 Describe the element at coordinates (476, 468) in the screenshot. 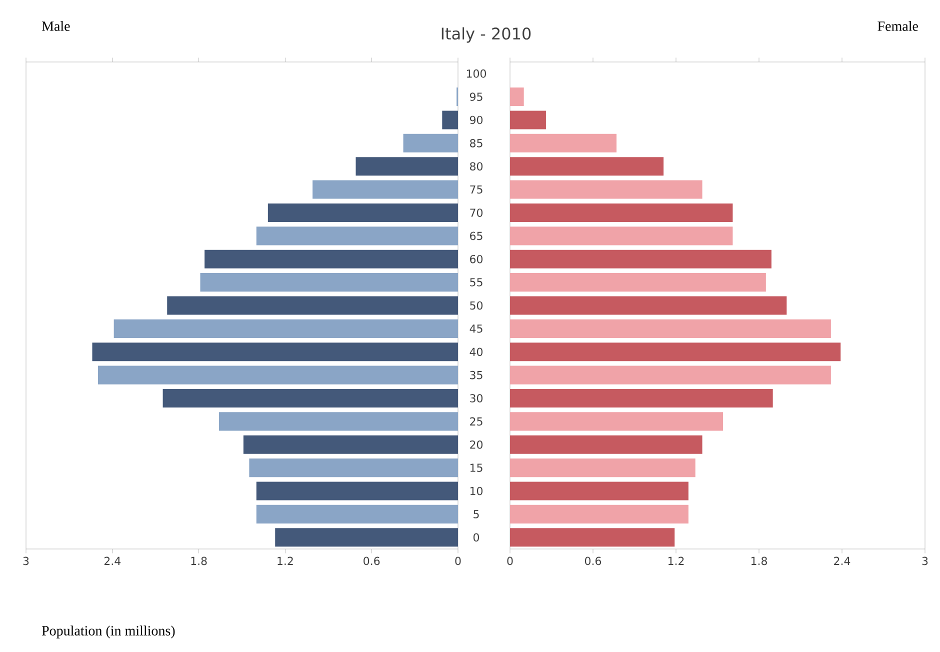

I see `y-tick-label: 15` at that location.